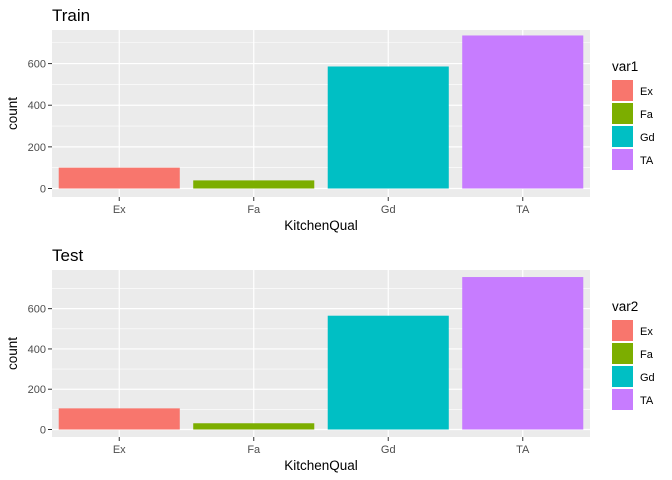 The image size is (672, 480). Describe the element at coordinates (625, 306) in the screenshot. I see `legend-title: var2` at that location.